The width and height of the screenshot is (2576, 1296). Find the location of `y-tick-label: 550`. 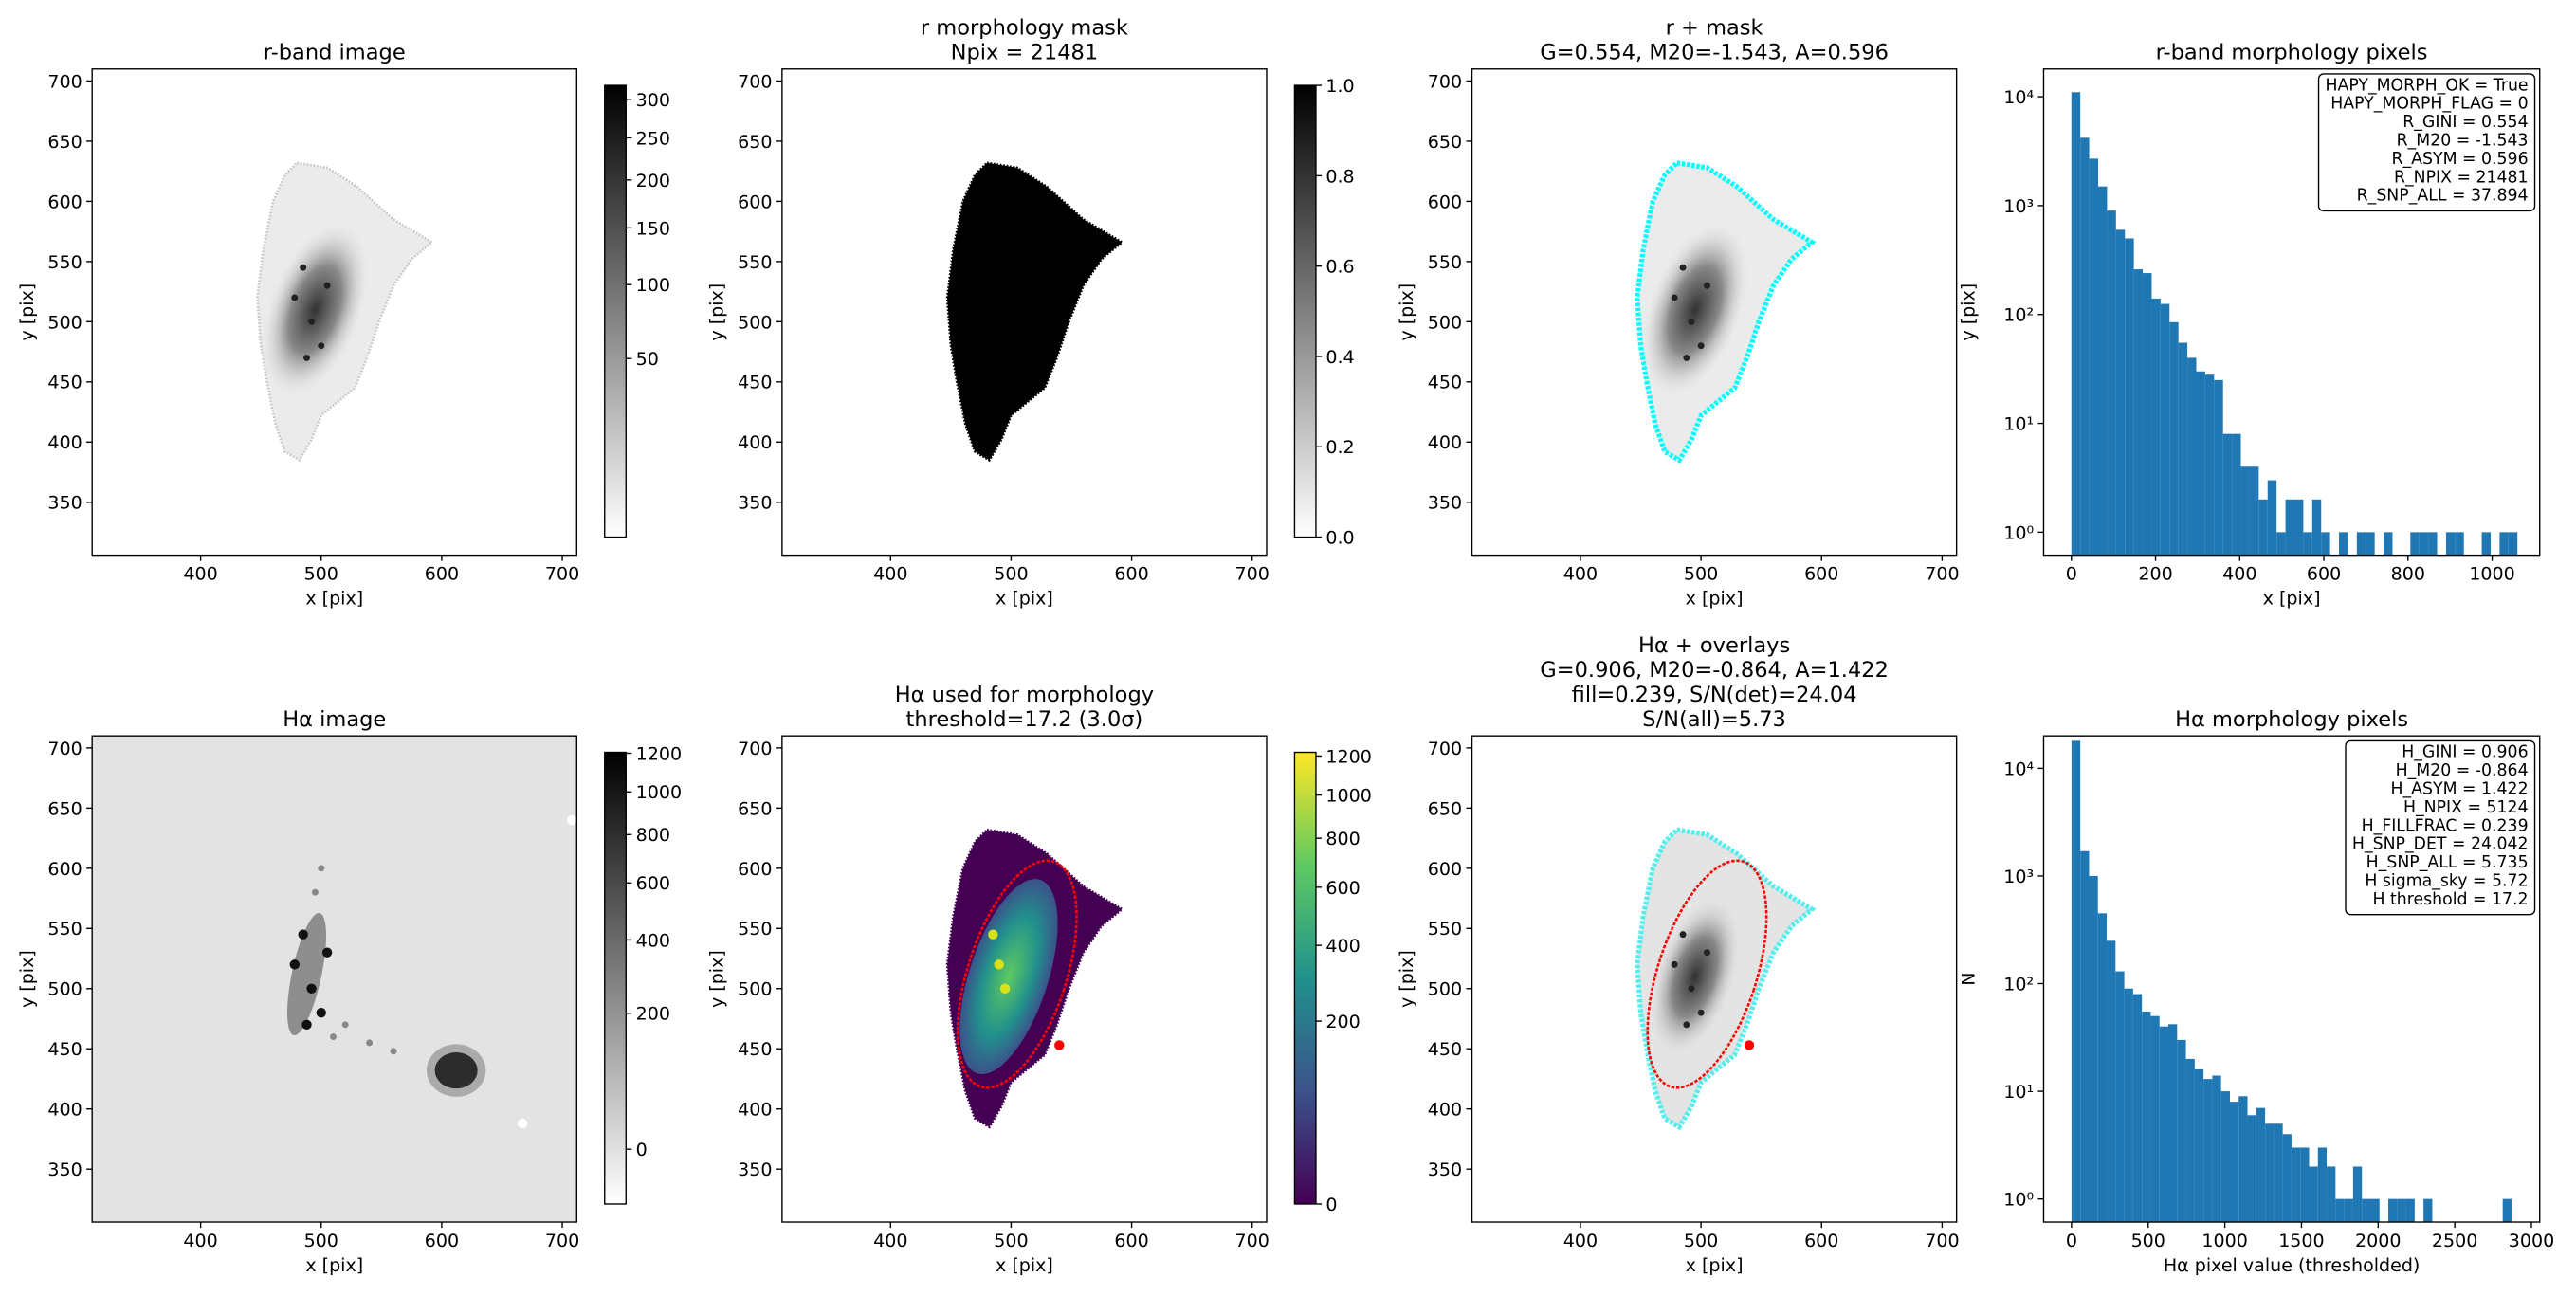

y-tick-label: 550 is located at coordinates (1445, 929).